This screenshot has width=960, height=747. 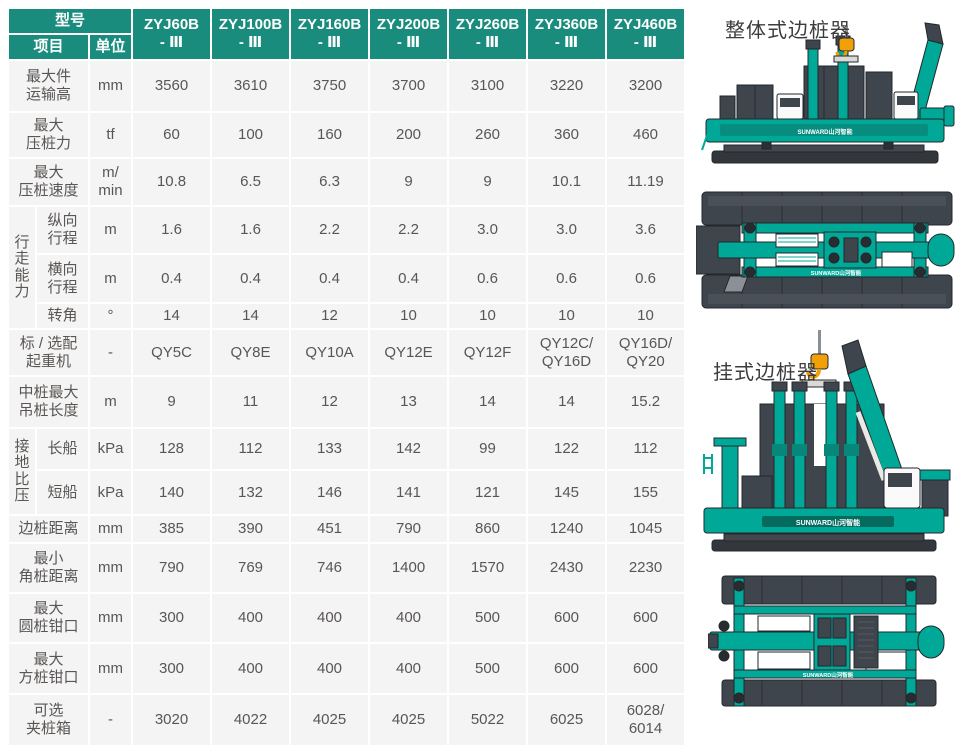 What do you see at coordinates (171, 278) in the screenshot?
I see `value-lateral-stroke-col0: 0.4` at bounding box center [171, 278].